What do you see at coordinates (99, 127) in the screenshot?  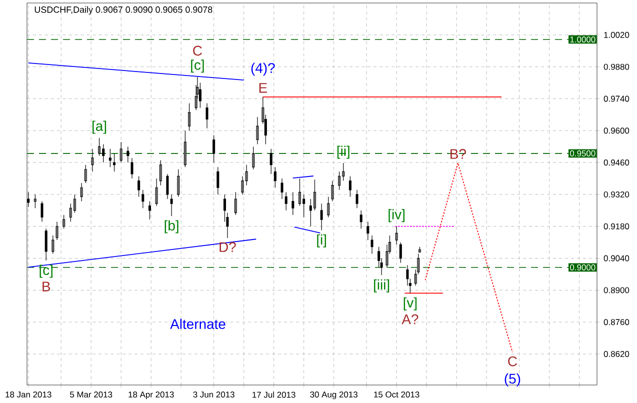 I see `annotation: [a]` at bounding box center [99, 127].